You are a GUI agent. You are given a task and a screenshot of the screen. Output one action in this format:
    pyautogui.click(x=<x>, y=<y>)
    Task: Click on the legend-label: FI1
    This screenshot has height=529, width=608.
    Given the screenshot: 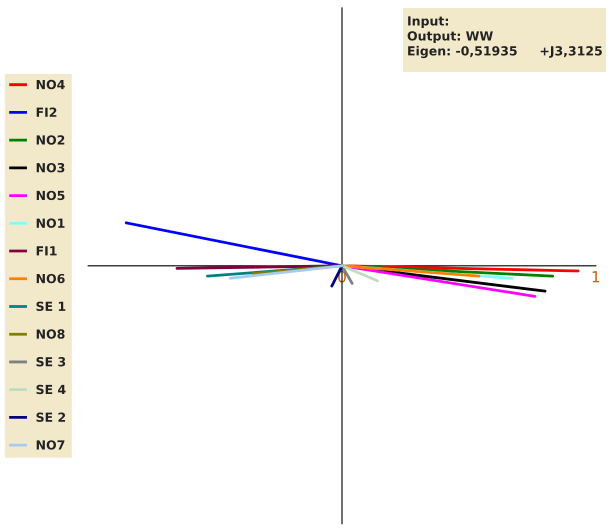 What is the action you would take?
    pyautogui.click(x=46, y=251)
    